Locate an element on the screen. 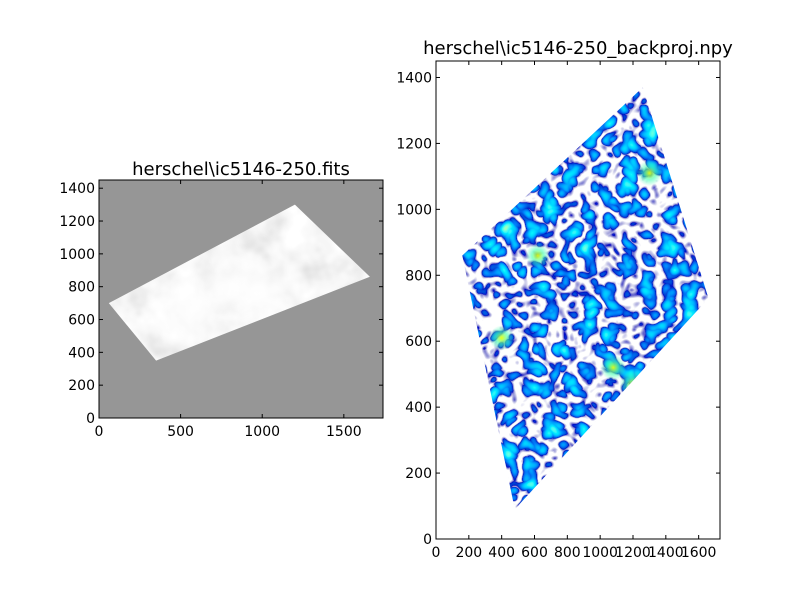 The height and width of the screenshot is (600, 800). x-tick-label: 600 is located at coordinates (534, 553).